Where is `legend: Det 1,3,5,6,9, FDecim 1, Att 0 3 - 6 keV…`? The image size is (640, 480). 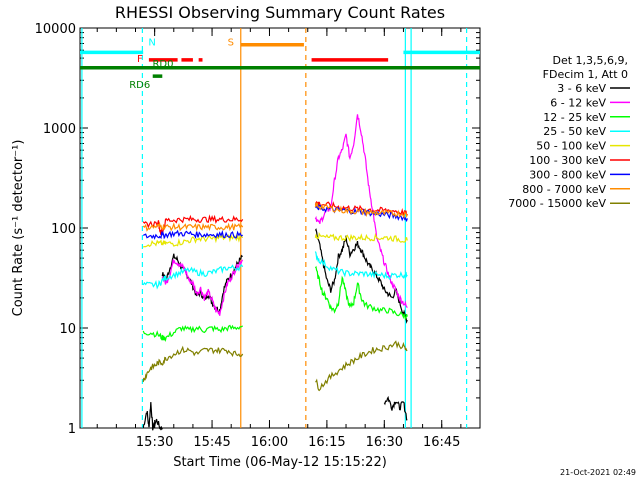
legend: Det 1,3,5,6,9, FDecim 1, Att 0 3 - 6 keV… is located at coordinates (569, 132).